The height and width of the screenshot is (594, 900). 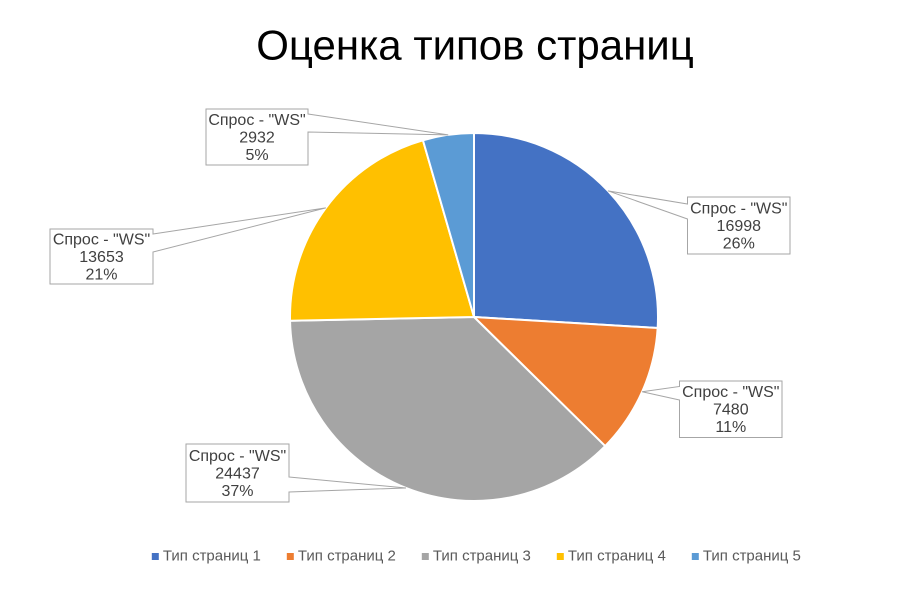 I want to click on svg-text: Тип страниц 2, so click(x=347, y=556).